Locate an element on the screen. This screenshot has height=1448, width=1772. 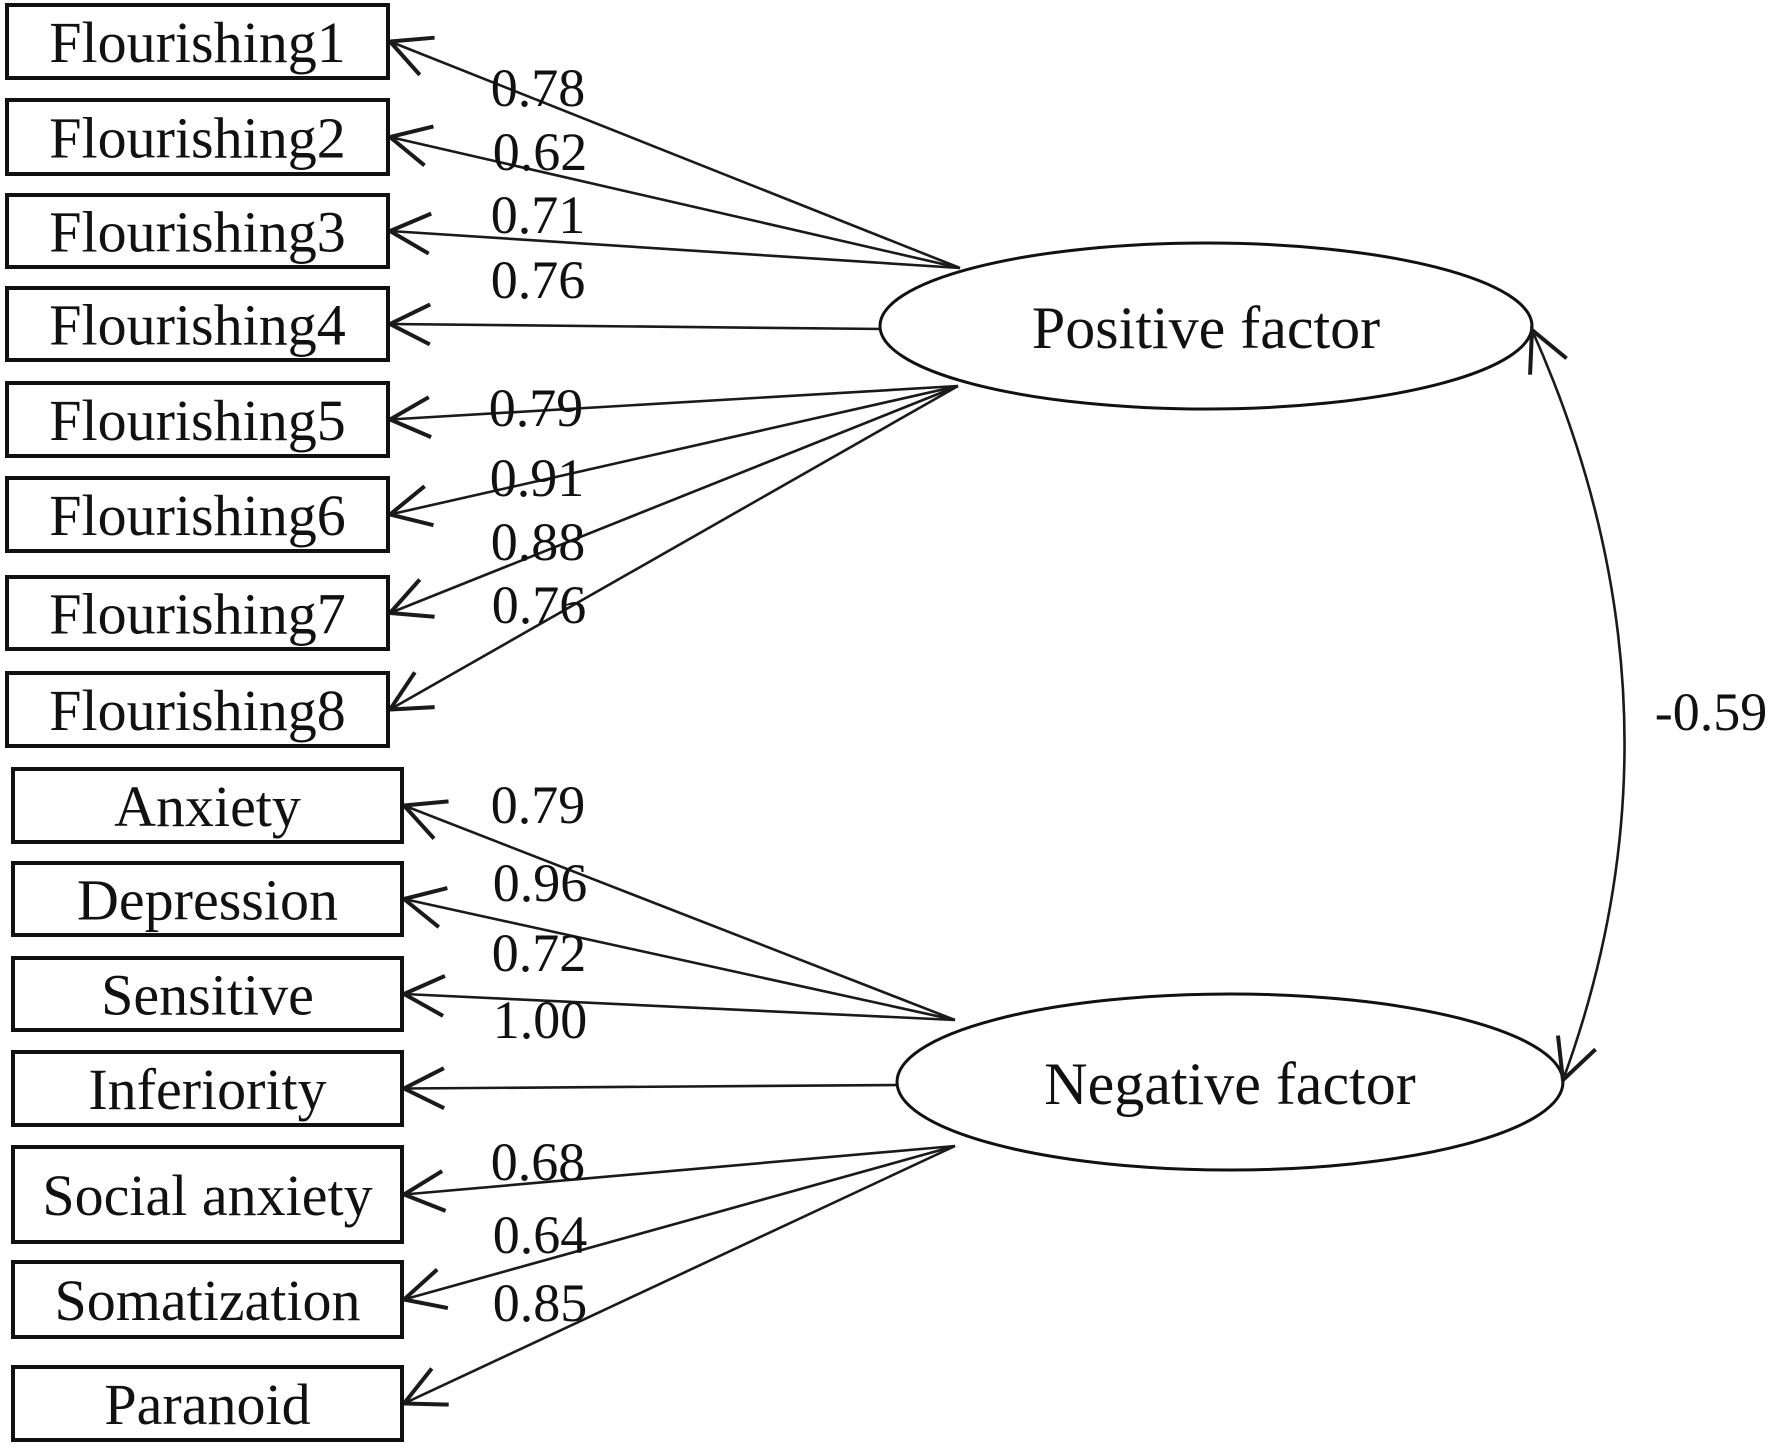
indicator-box-paranoid is located at coordinates (207, 1403).